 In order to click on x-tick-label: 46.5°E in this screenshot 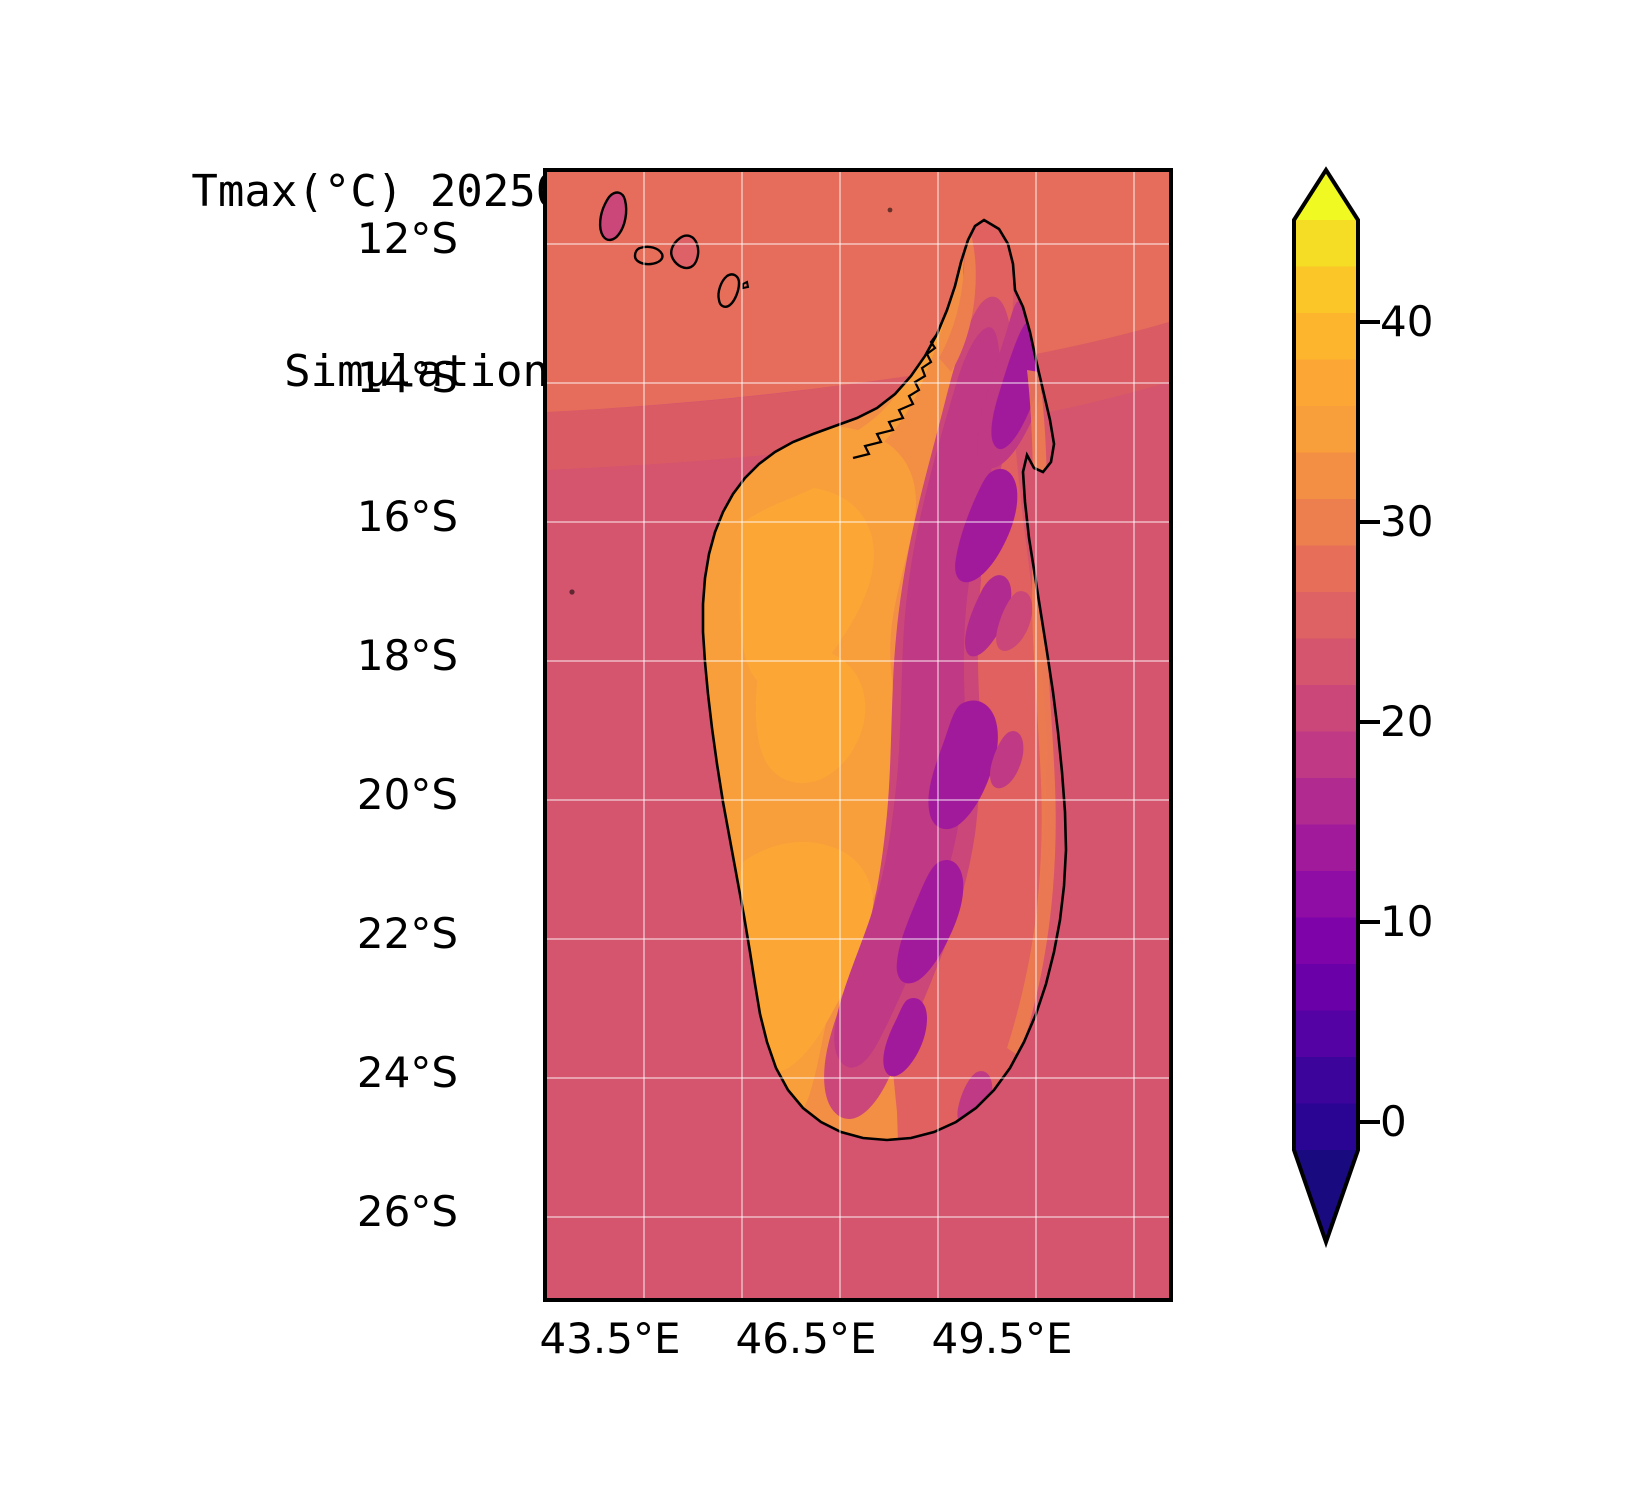, I will do `click(806, 1338)`.